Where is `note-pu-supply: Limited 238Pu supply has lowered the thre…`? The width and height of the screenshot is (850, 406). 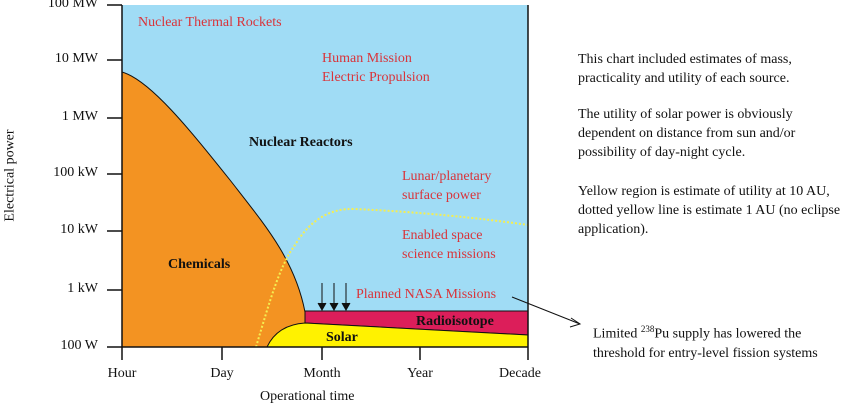 note-pu-supply: Limited 238Pu supply has lowered the thre… is located at coordinates (721, 341).